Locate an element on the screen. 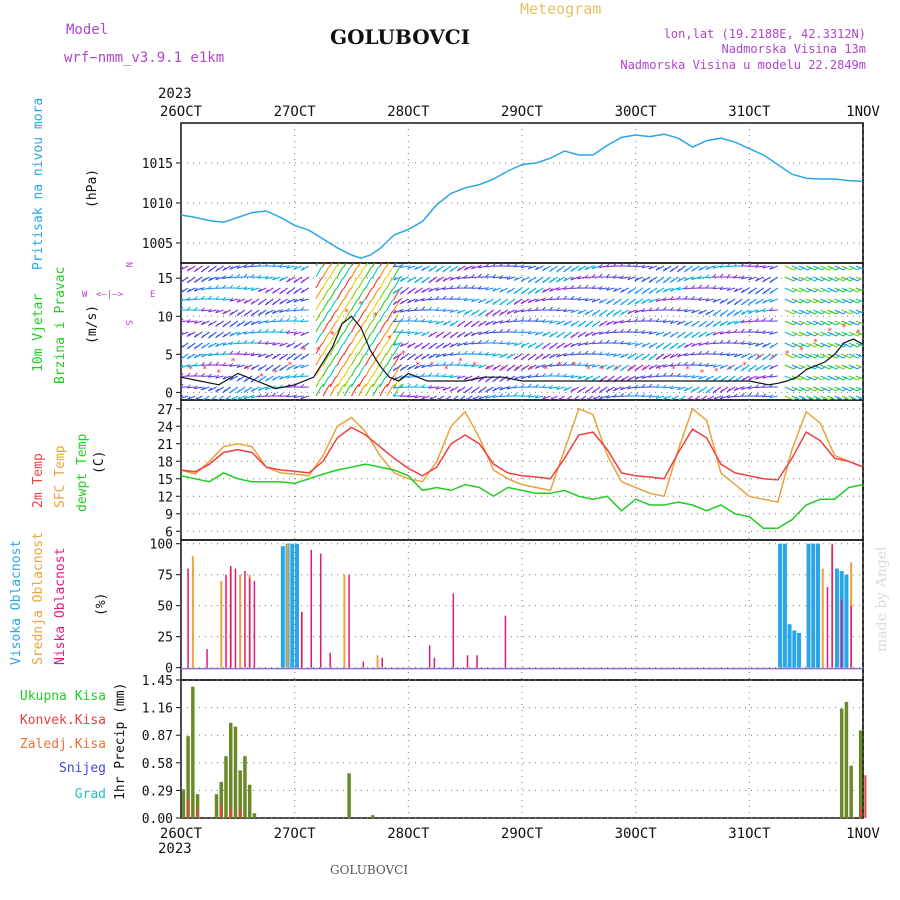 This screenshot has width=900, height=900. high-cloud-label: Visoka Oblacnost is located at coordinates (16, 602).